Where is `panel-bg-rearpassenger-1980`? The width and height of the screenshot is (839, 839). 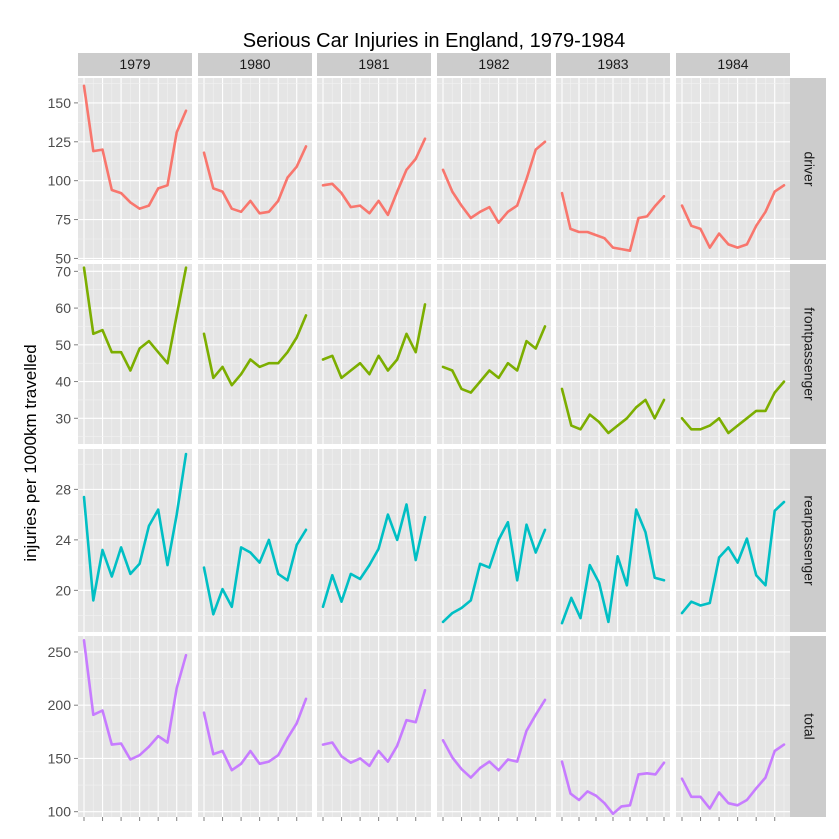 panel-bg-rearpassenger-1980 is located at coordinates (255, 540).